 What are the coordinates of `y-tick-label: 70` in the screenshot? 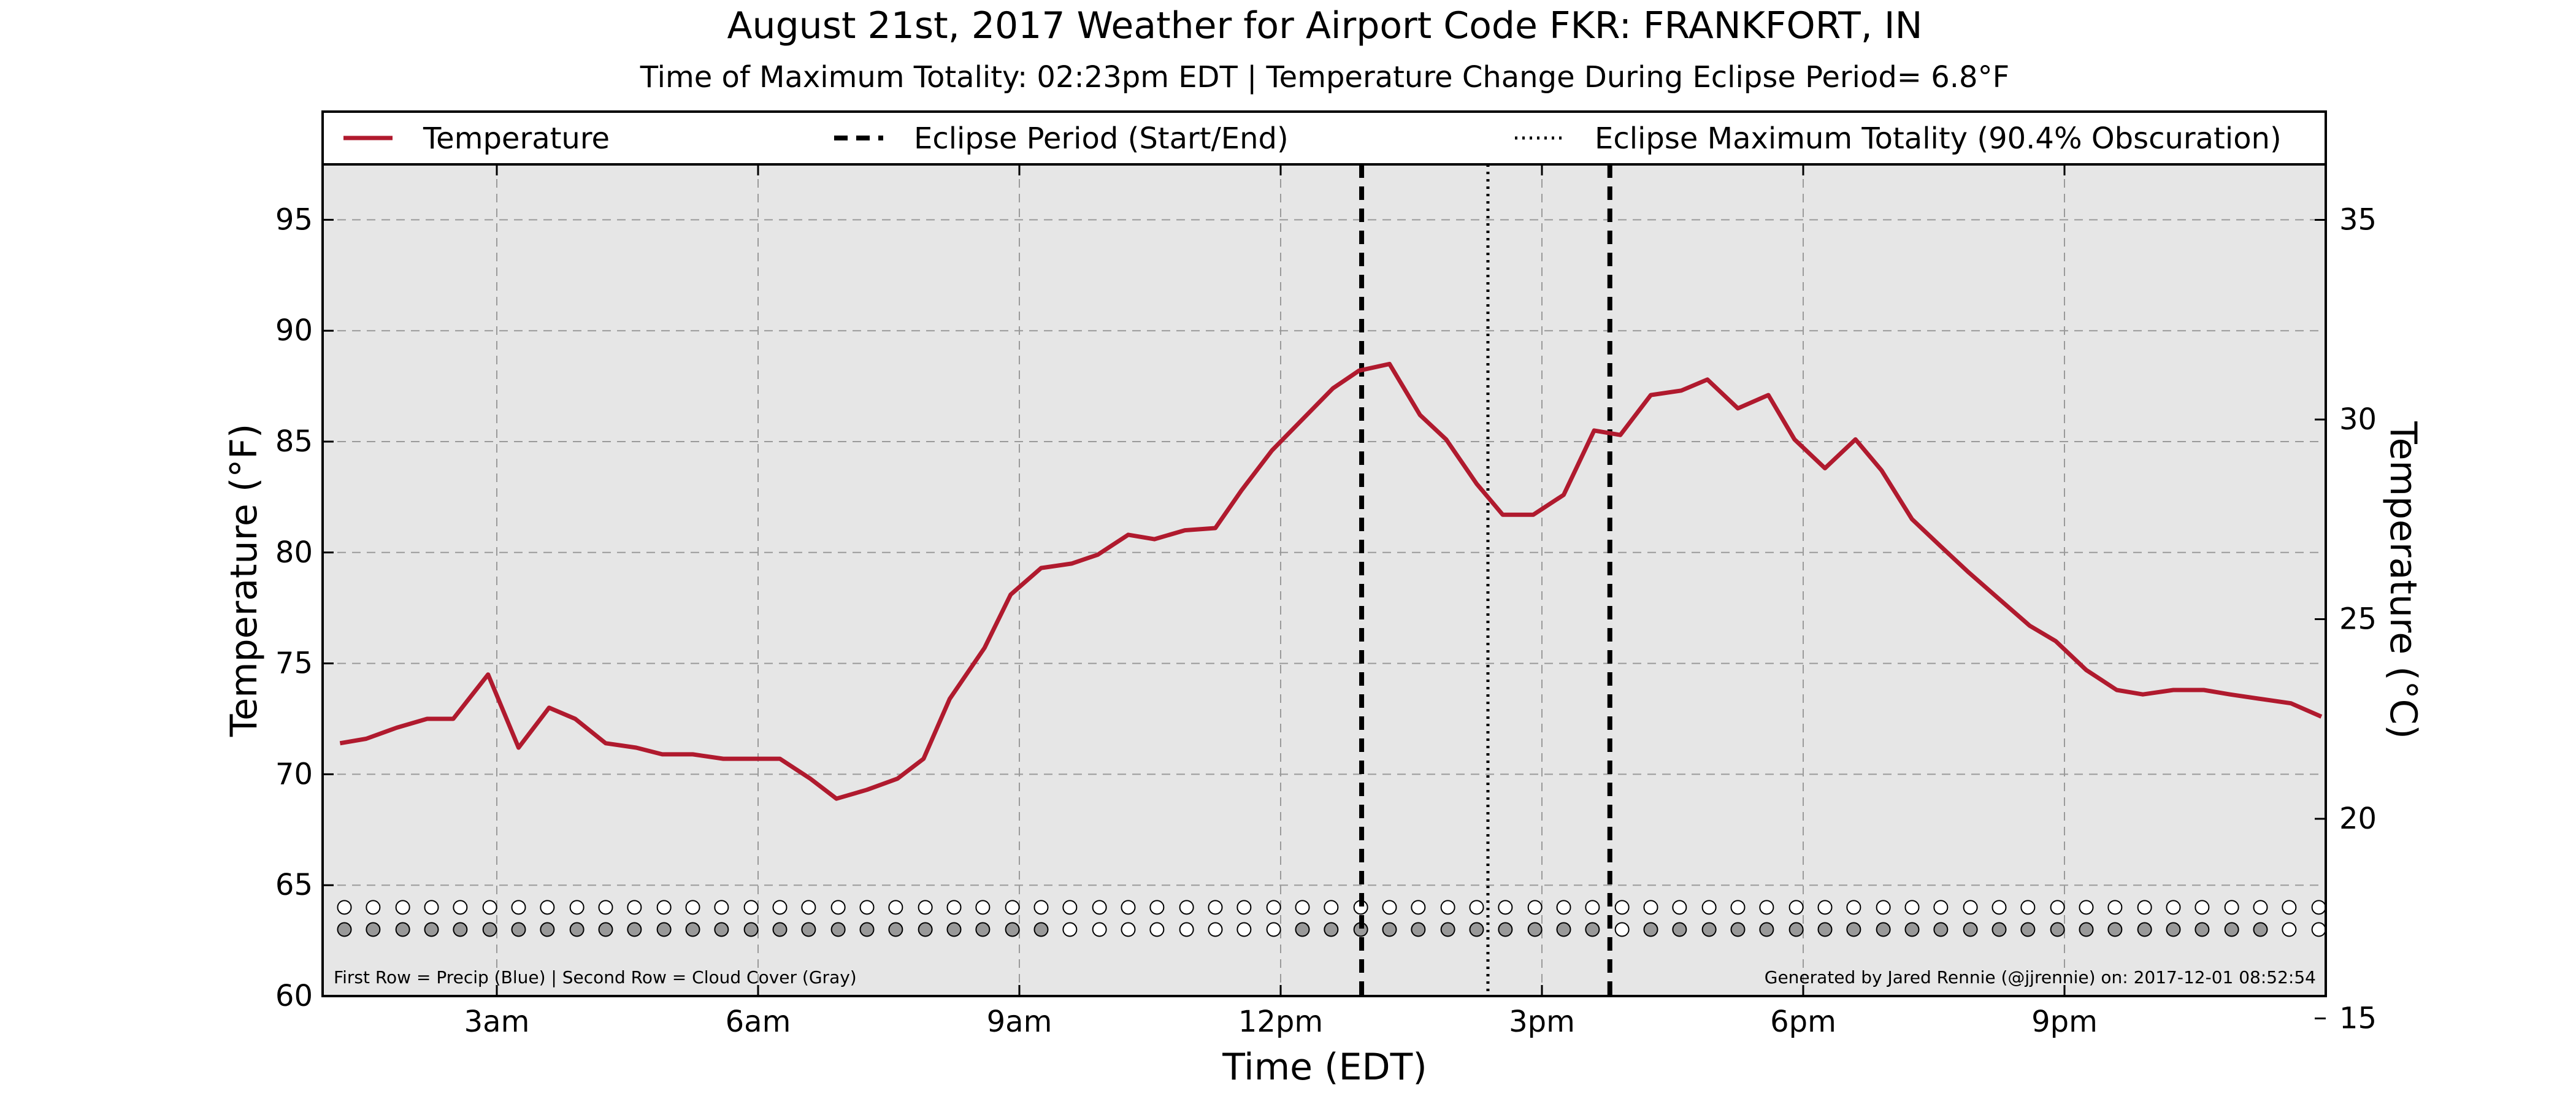 It's located at (294, 774).